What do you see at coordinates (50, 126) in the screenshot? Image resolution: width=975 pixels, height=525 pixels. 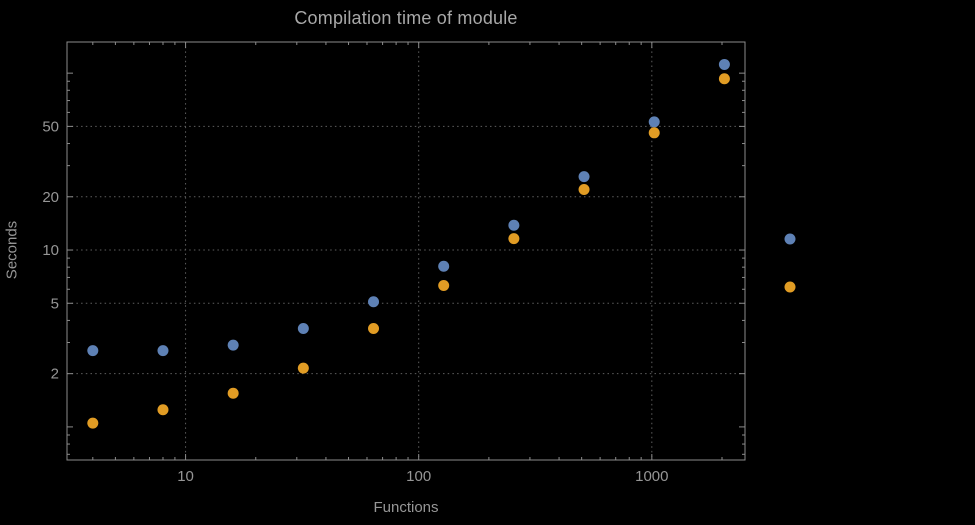 I see `y-tick-label: 50` at bounding box center [50, 126].